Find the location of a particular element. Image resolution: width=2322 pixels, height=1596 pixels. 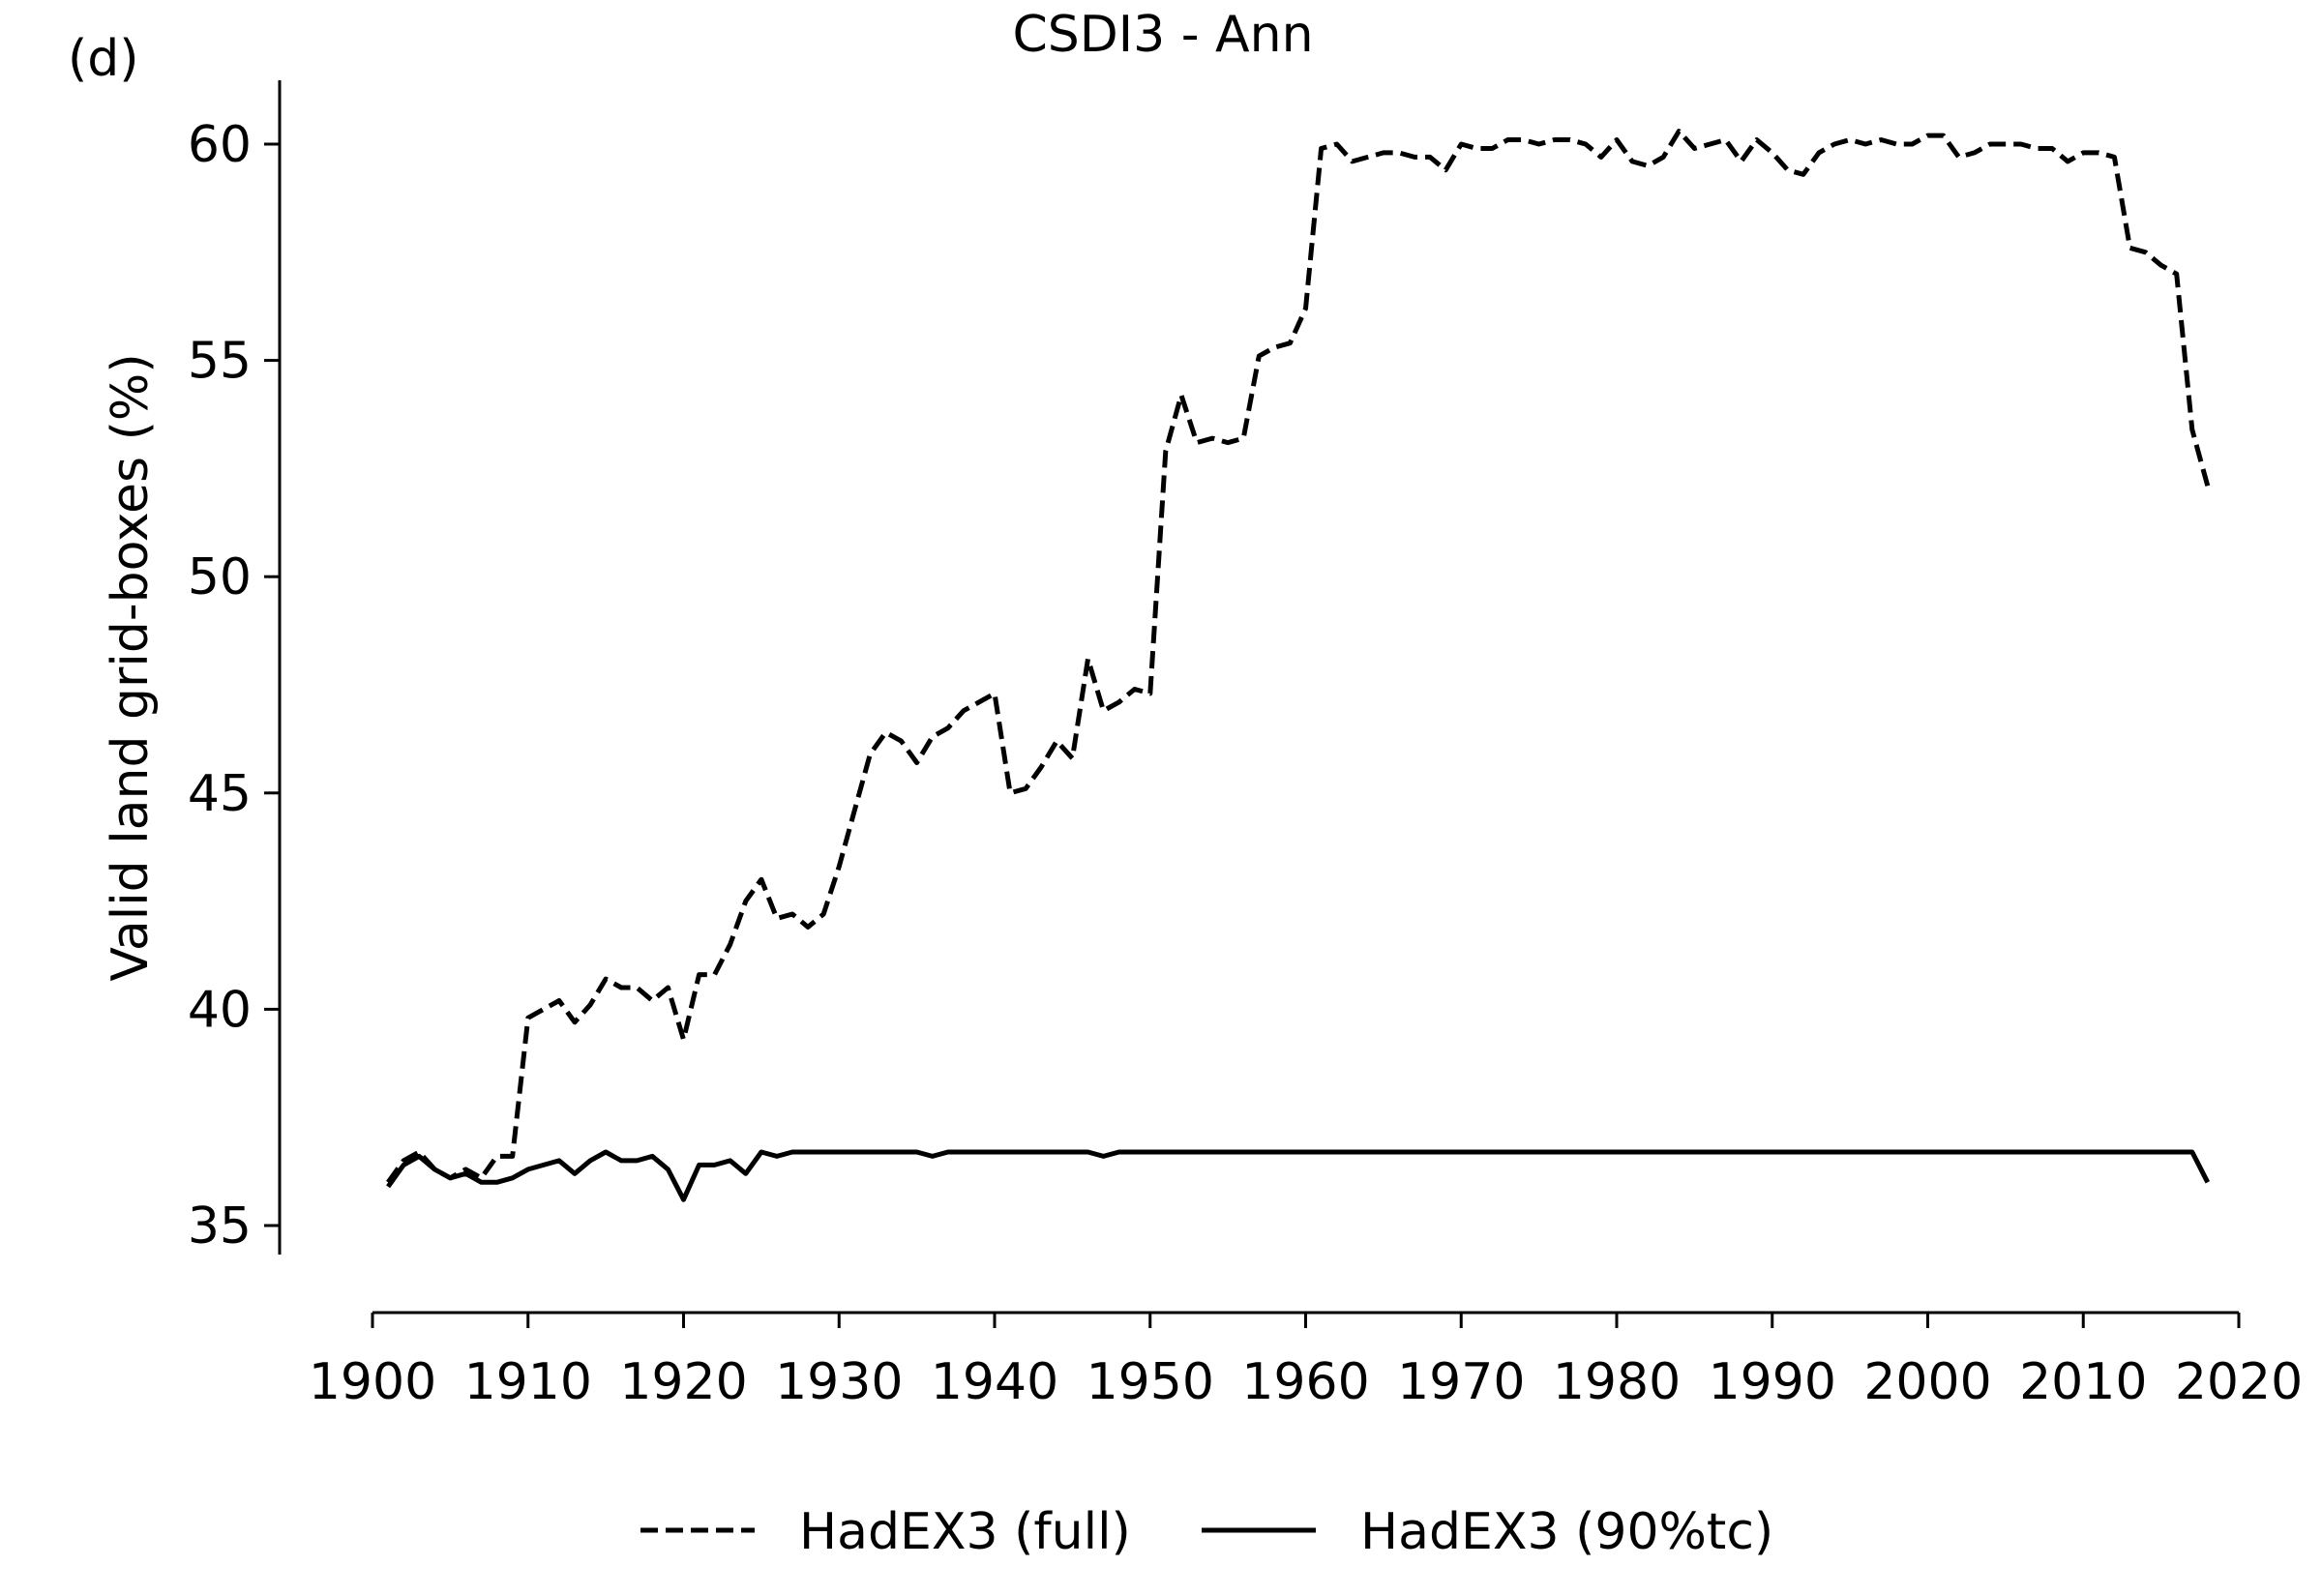

legend-label: HadEX3 (90%tc) is located at coordinates (1566, 1532).